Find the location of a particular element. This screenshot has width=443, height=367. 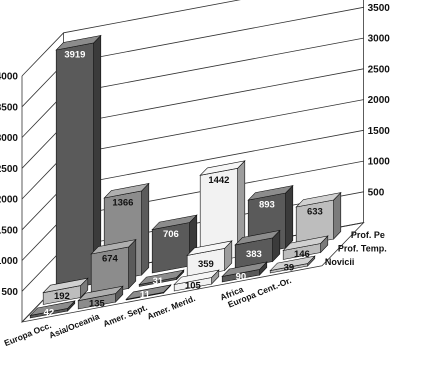

bar-value-label: 11 is located at coordinates (145, 295).